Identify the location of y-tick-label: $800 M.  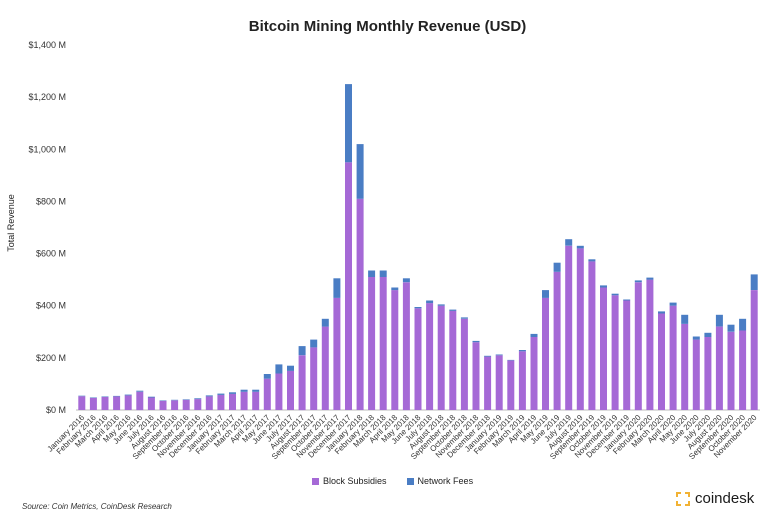
(51, 201).